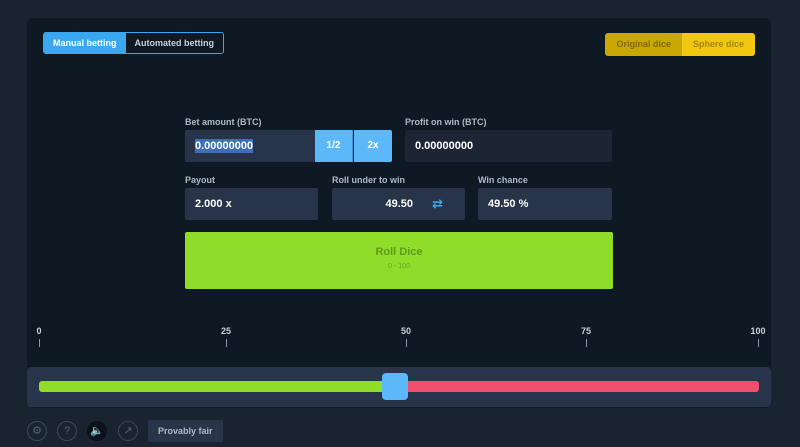  What do you see at coordinates (128, 431) in the screenshot?
I see `stats-icon: ↗` at bounding box center [128, 431].